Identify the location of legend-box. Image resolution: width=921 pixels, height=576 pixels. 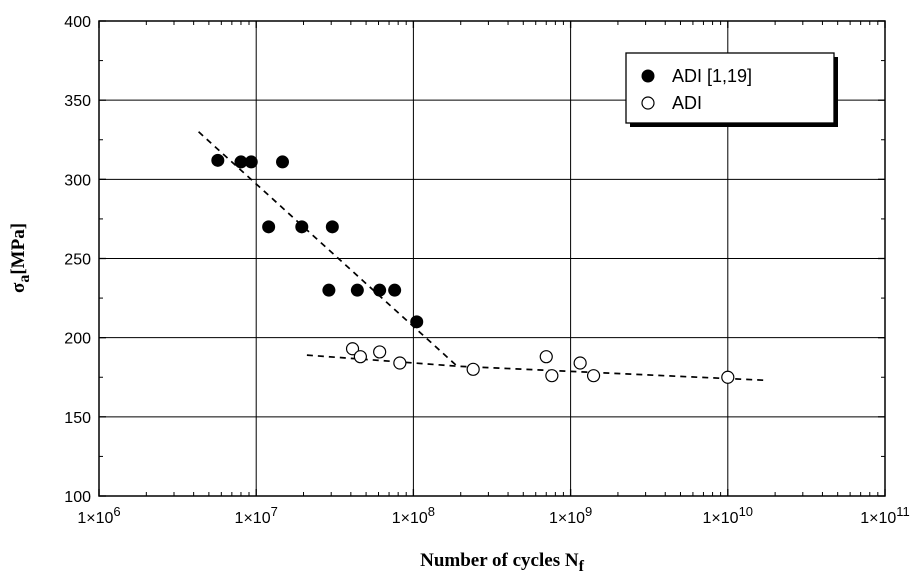
(730, 88).